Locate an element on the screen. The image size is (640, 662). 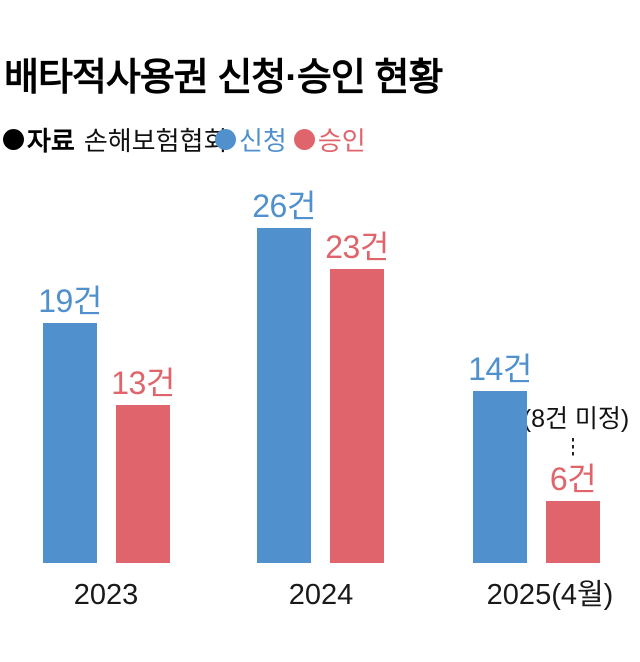
legend: 신청 승인 is located at coordinates (290, 140).